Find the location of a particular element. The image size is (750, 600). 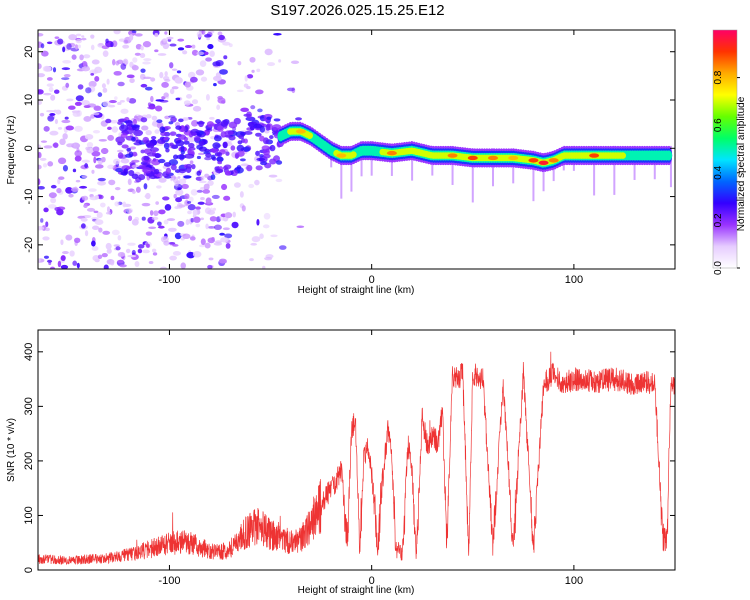

ridge-segment is located at coordinates (309, 135).